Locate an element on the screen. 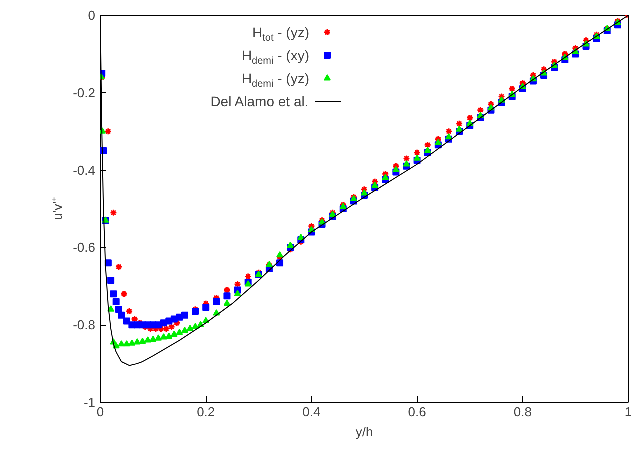  y-axis-title: u'v'⁺ is located at coordinates (58, 209).